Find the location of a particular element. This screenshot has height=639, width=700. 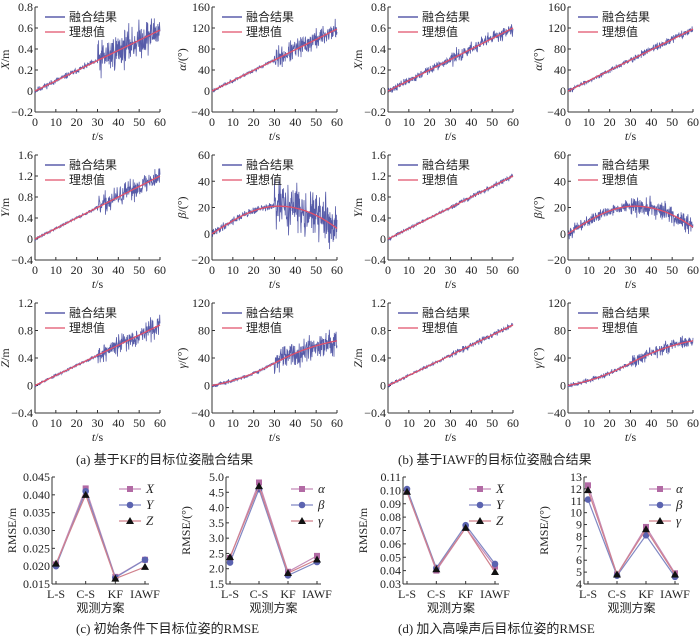

data-point-Y is located at coordinates (145, 560).